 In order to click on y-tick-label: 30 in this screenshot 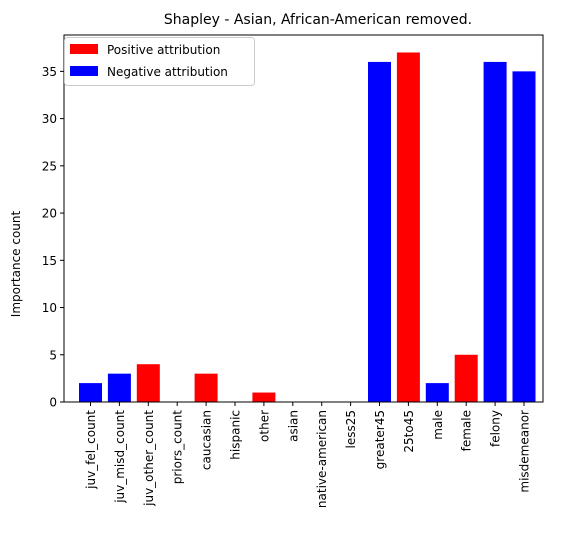, I will do `click(49, 119)`.